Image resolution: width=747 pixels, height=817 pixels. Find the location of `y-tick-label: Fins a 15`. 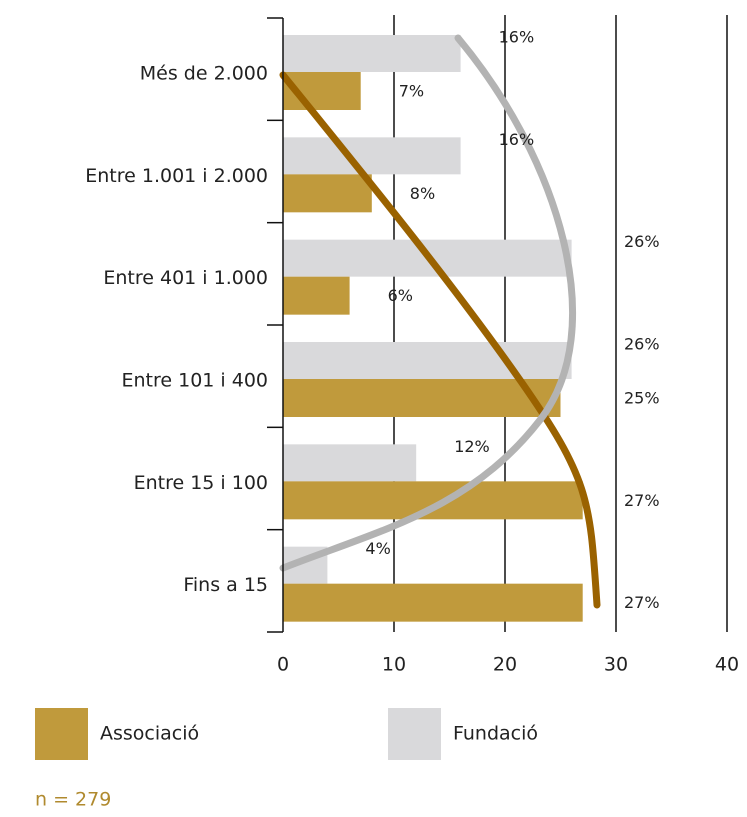

y-tick-label: Fins a 15 is located at coordinates (225, 585).